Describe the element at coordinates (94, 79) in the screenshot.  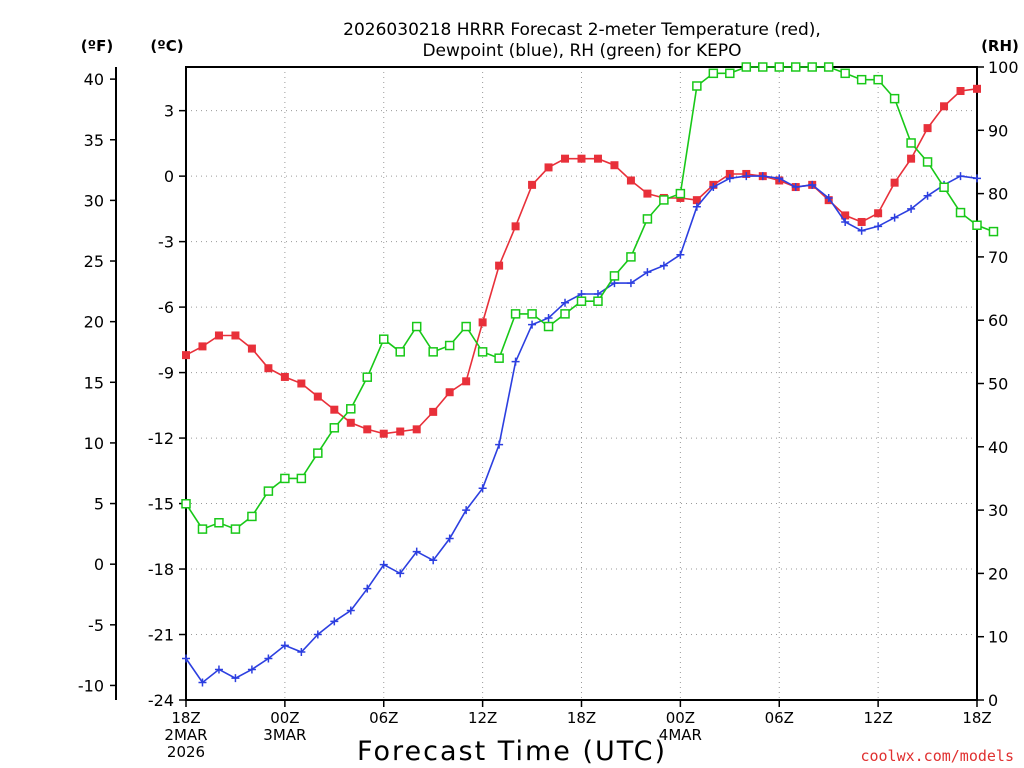
I see `fahrenheit-tick-label: 40` at that location.